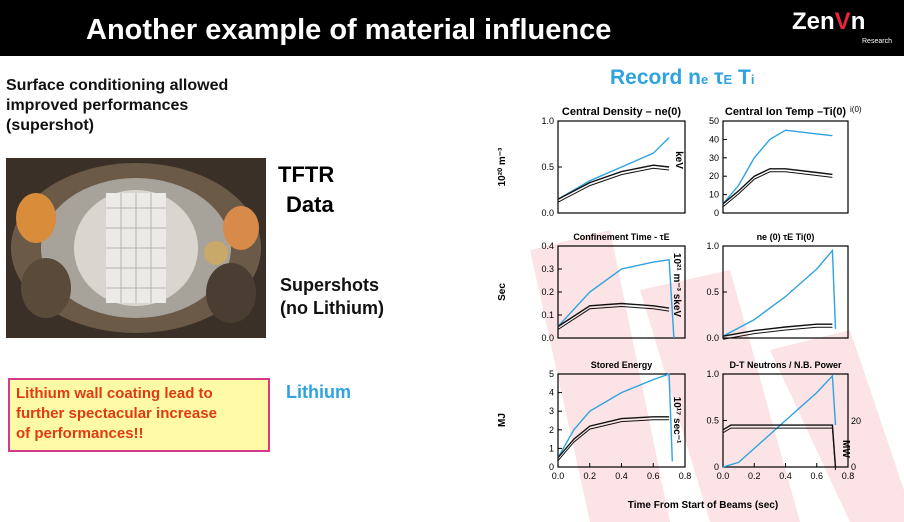 The image size is (904, 522). Describe the element at coordinates (714, 176) in the screenshot. I see `y-tick-label: 20` at that location.